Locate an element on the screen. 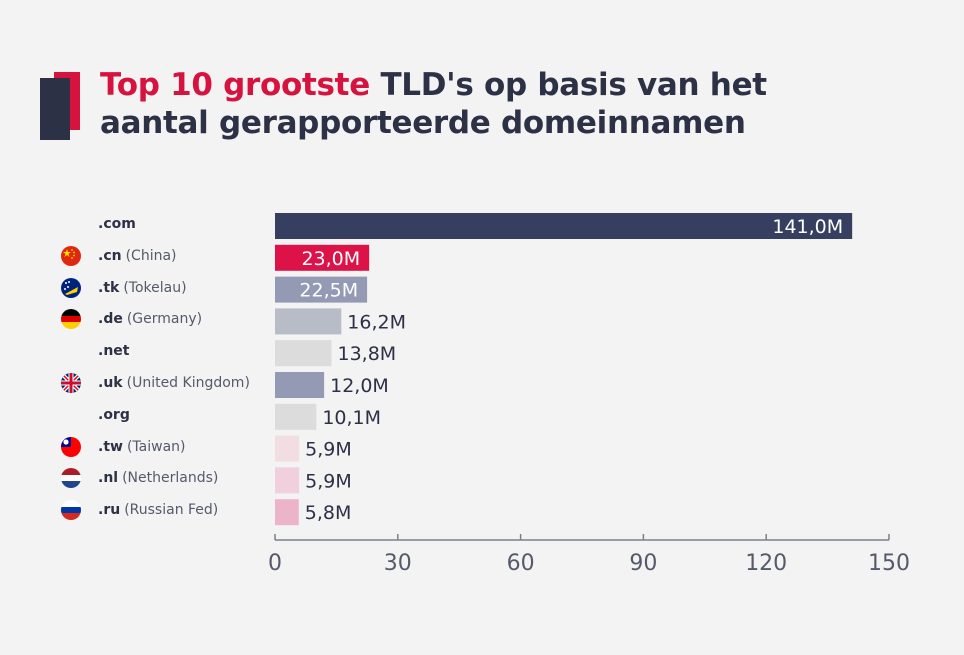 Image resolution: width=964 pixels, height=655 pixels. tld-name: .com is located at coordinates (117, 224).